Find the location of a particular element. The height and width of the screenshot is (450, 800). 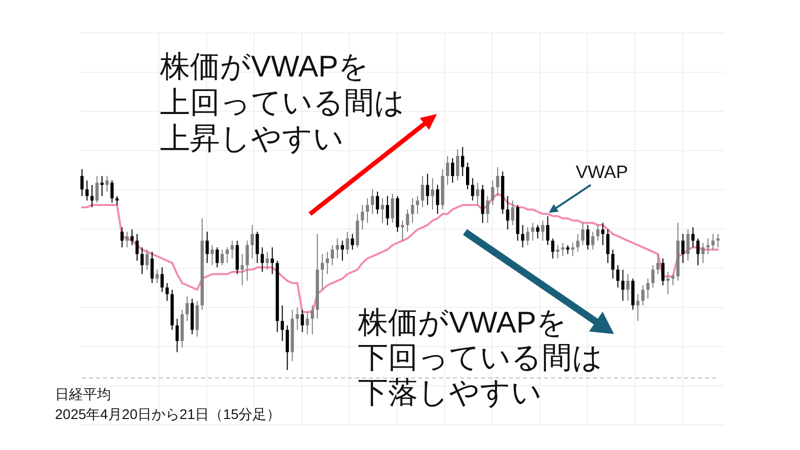

series-name: VWAP is located at coordinates (602, 172).